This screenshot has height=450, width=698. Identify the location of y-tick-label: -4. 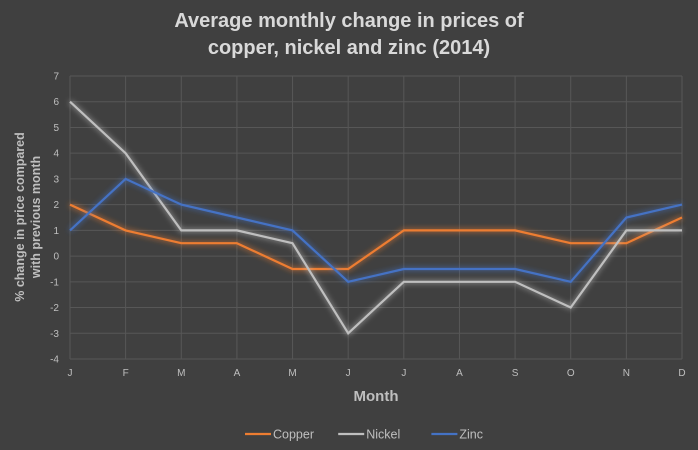
(54, 360).